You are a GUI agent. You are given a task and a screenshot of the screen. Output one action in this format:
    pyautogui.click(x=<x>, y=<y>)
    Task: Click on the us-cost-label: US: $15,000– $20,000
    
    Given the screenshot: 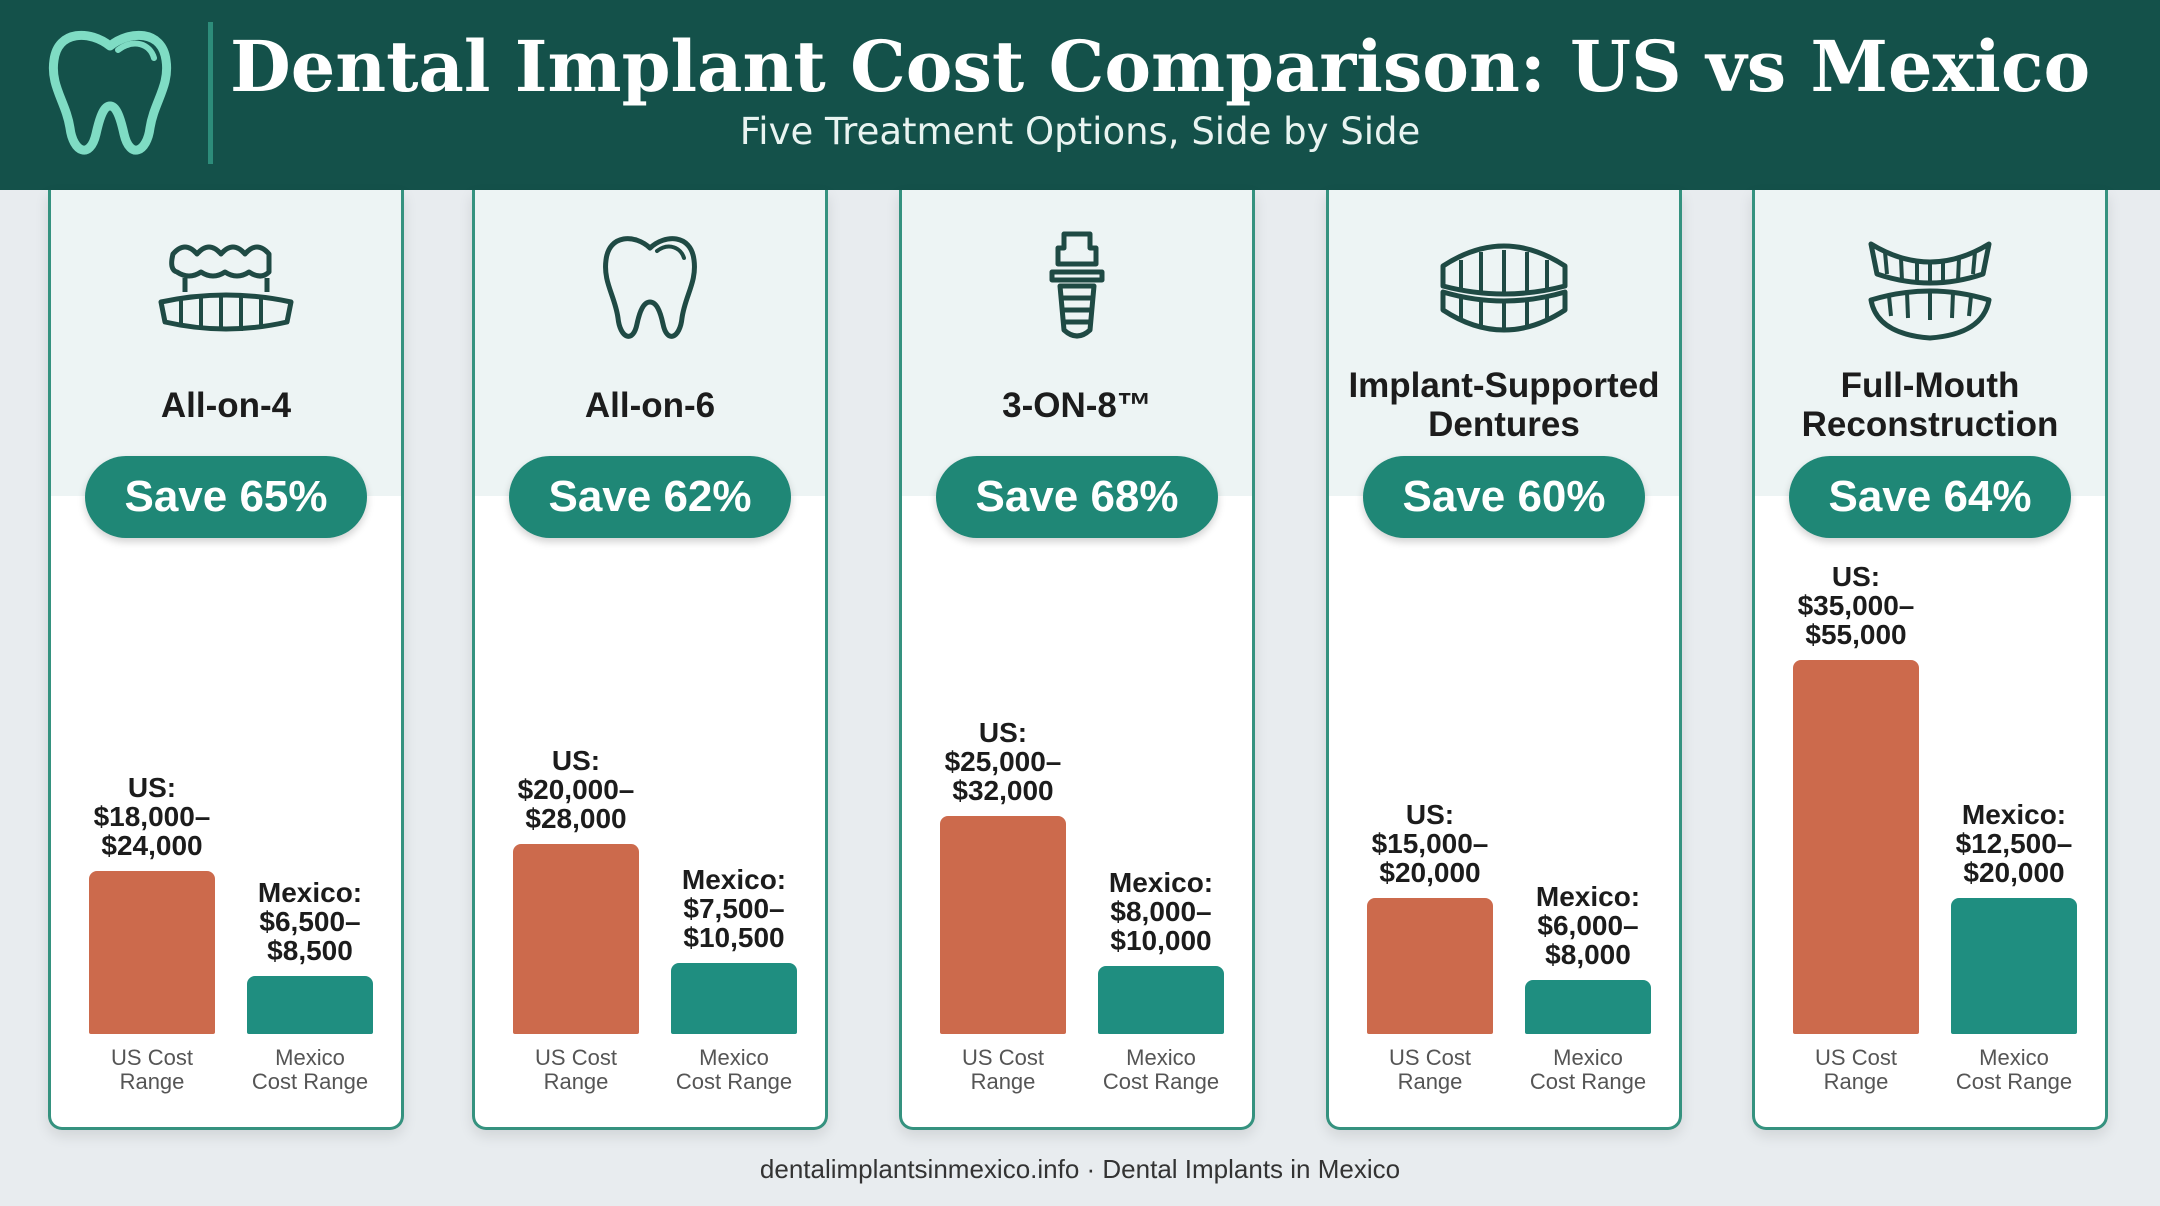 What is the action you would take?
    pyautogui.click(x=1430, y=843)
    